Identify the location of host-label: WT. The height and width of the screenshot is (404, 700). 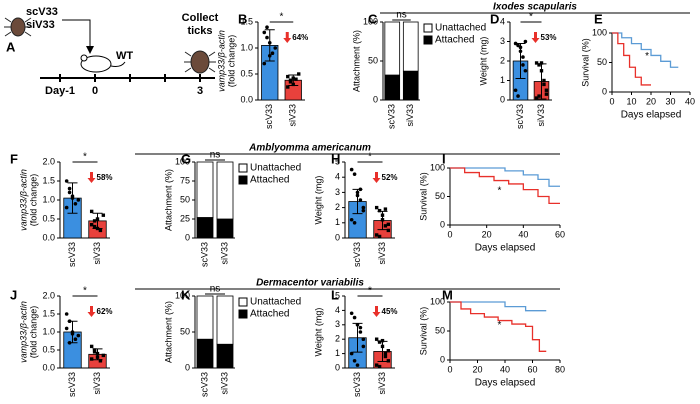
(124, 56).